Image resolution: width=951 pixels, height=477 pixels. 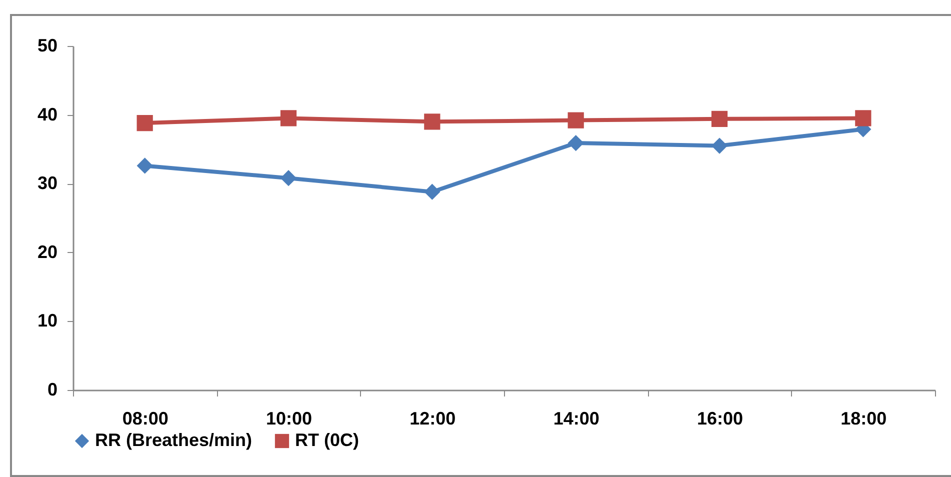 I want to click on y-tick-label: 0, so click(x=52, y=390).